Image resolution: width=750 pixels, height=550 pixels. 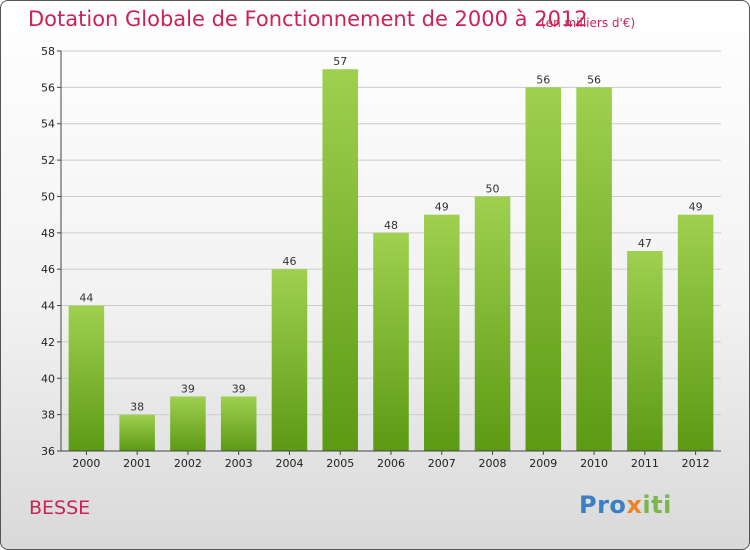 I want to click on logo-part-2: x, so click(x=634, y=505).